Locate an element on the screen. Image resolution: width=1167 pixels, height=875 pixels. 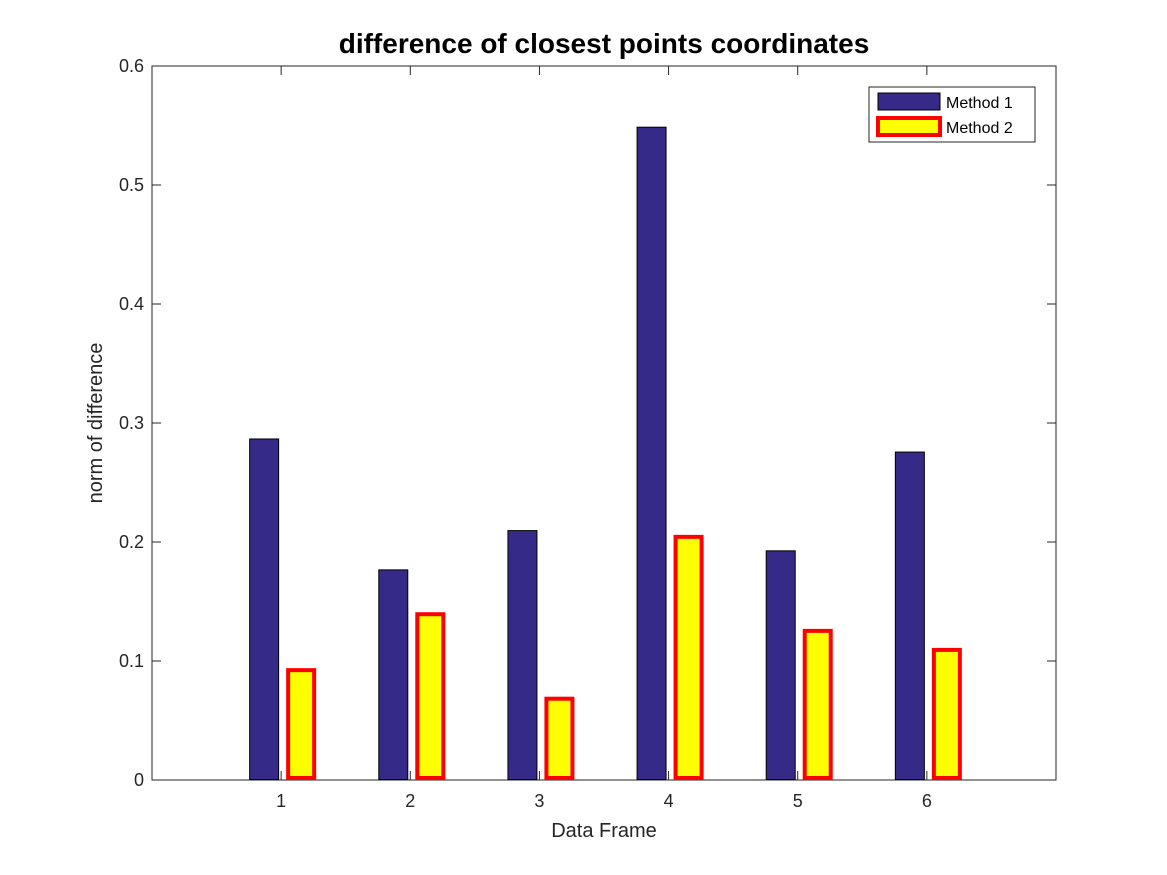
y-tick-label: 0.2 is located at coordinates (131, 542).